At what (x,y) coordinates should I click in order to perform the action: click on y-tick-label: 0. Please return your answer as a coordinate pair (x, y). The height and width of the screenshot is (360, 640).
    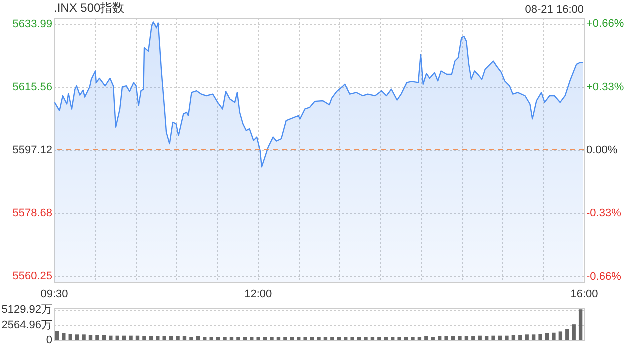
    Looking at the image, I should click on (49, 340).